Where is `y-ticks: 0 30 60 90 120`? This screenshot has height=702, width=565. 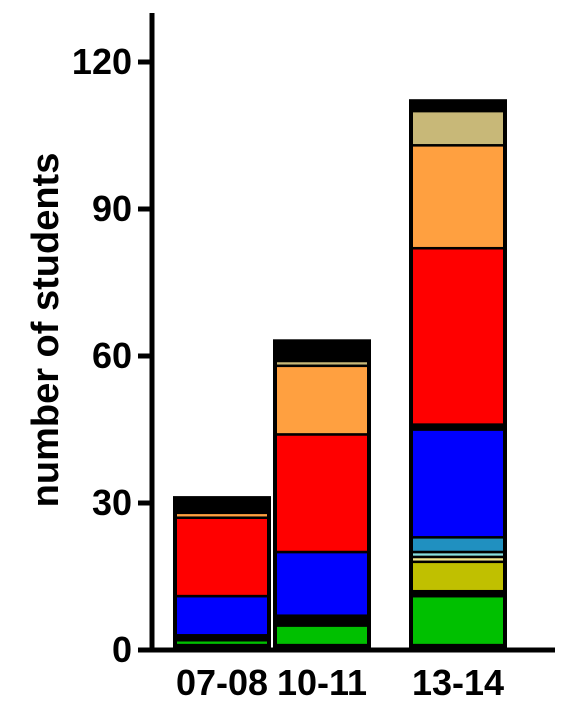 y-ticks: 0 30 60 90 120 is located at coordinates (112, 355).